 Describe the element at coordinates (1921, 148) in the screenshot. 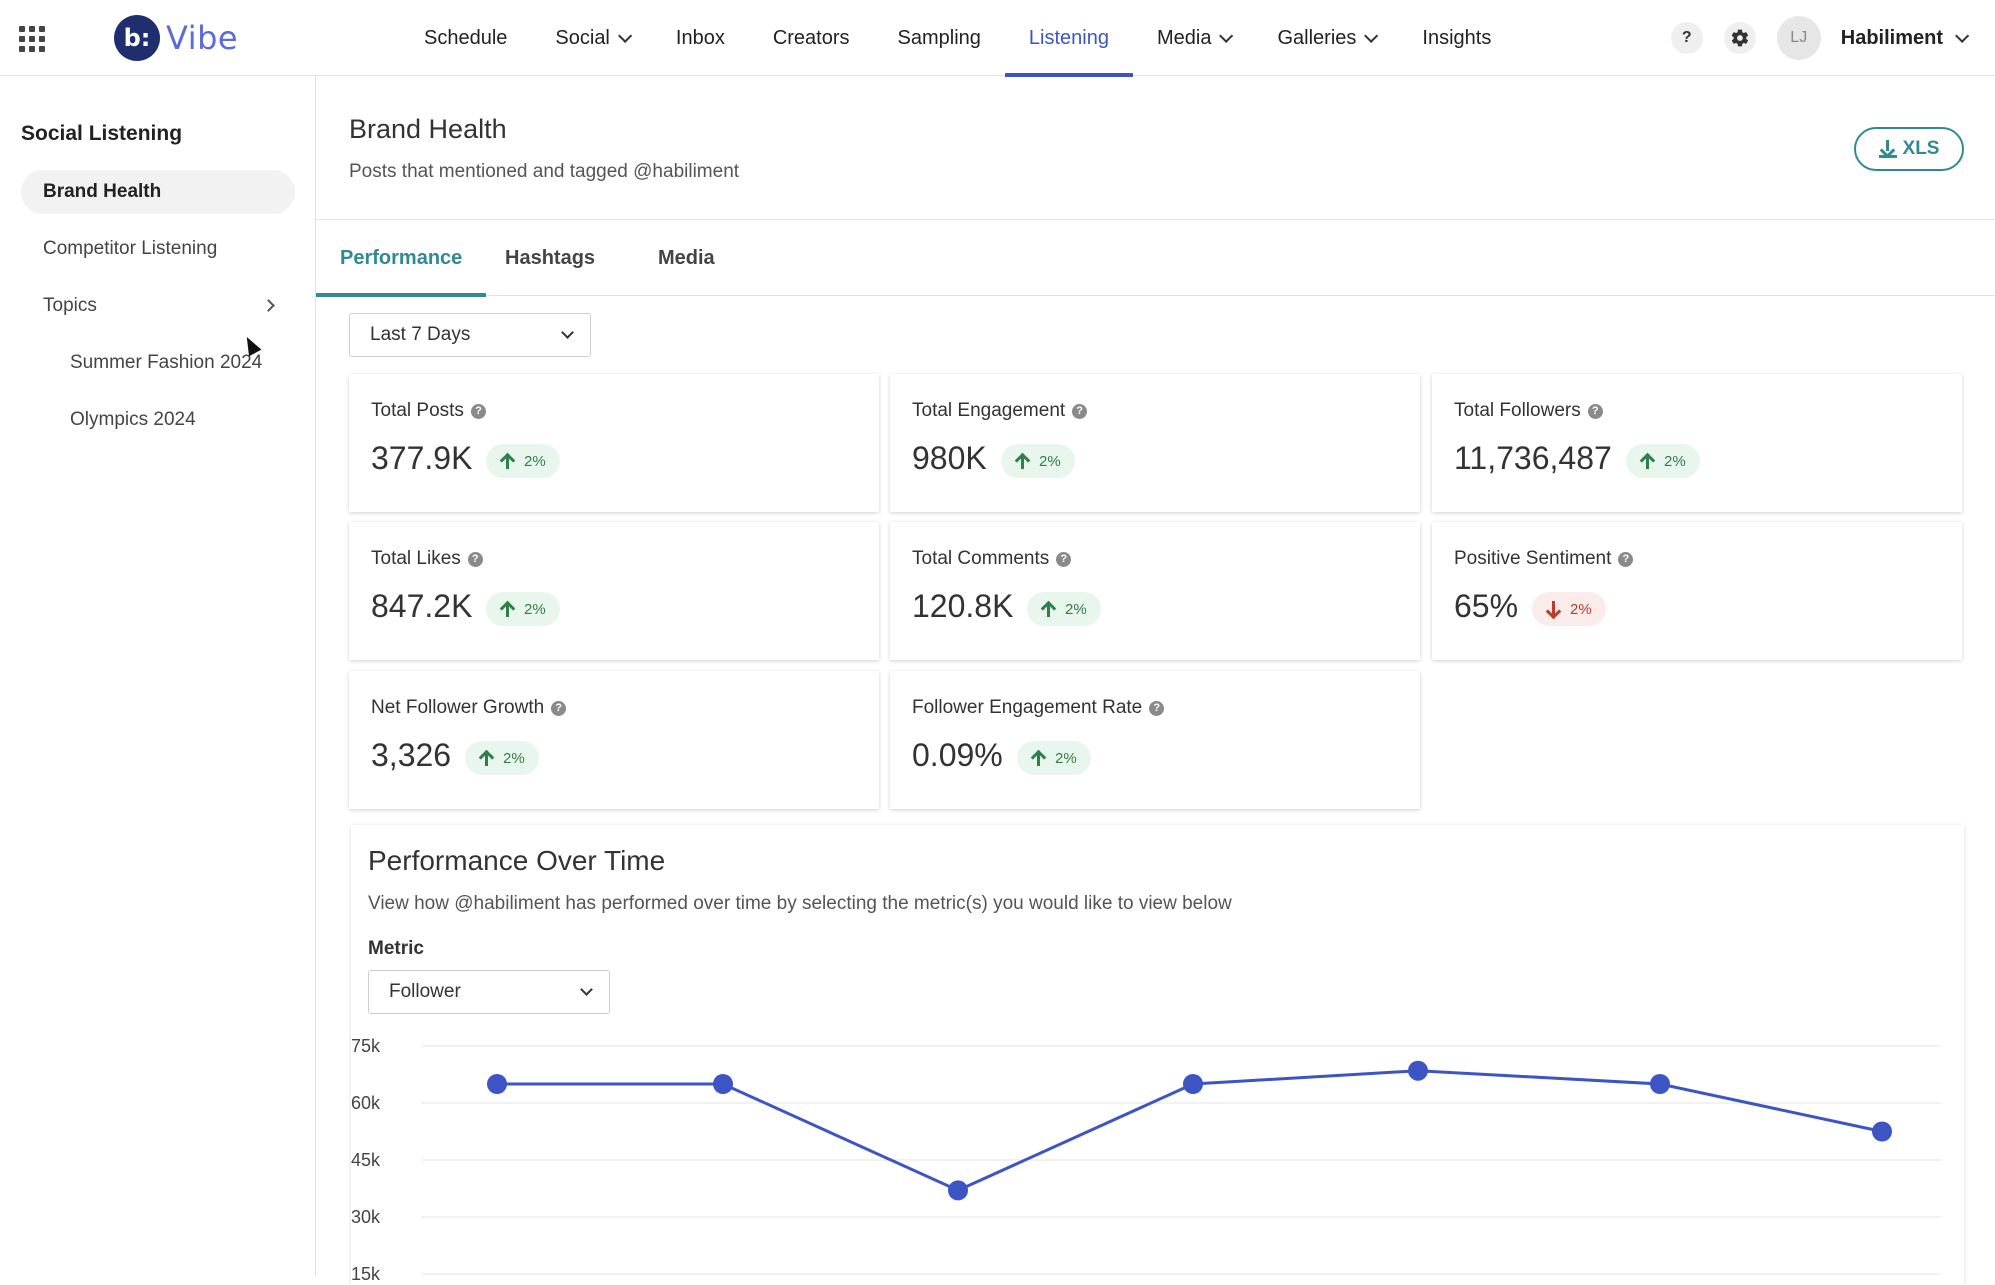

I see `export-xls-label: XLS` at that location.